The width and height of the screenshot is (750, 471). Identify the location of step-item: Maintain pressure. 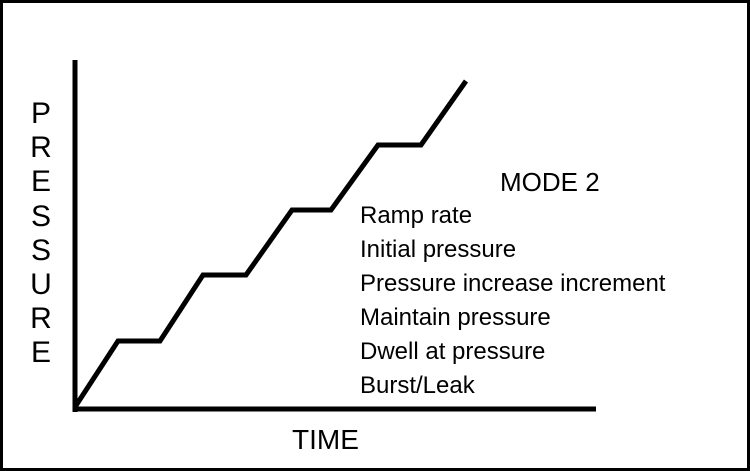
(455, 317).